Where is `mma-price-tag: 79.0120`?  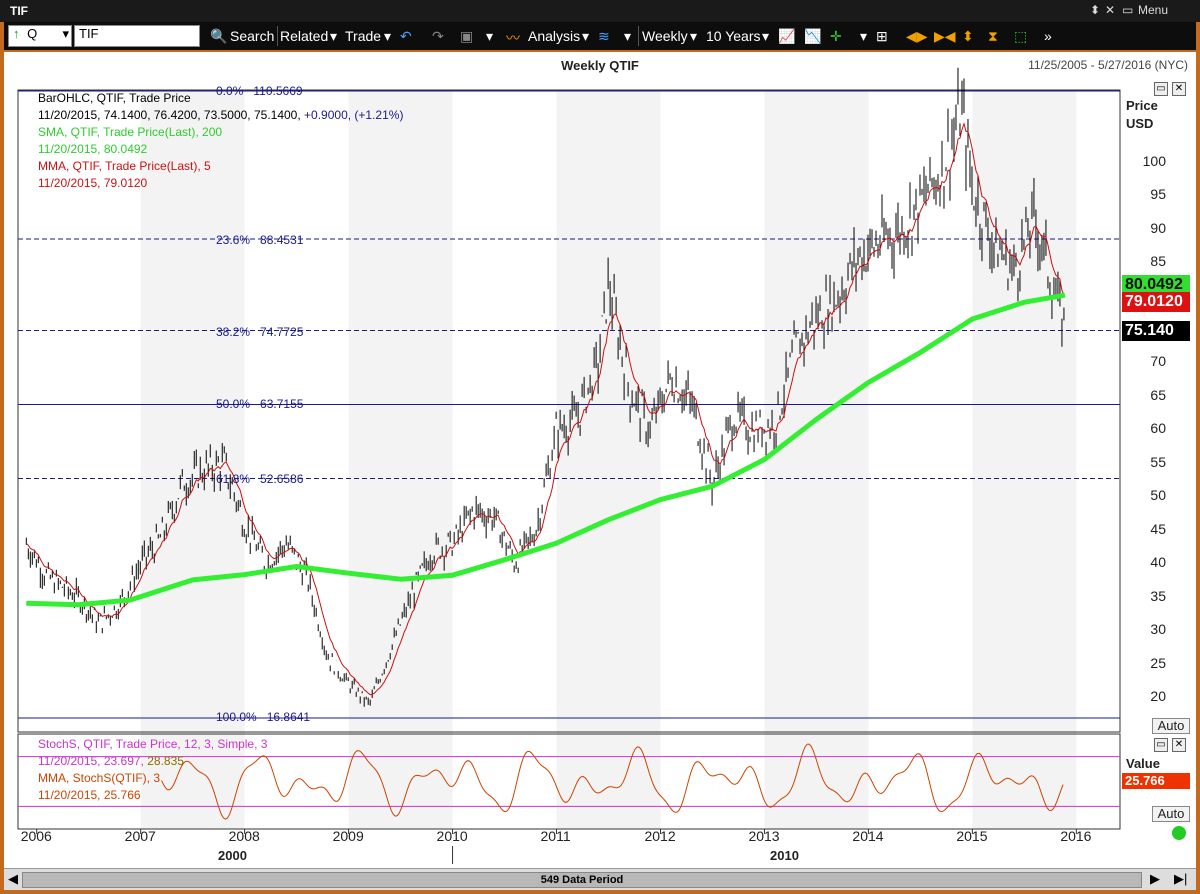 mma-price-tag: 79.0120 is located at coordinates (1156, 302).